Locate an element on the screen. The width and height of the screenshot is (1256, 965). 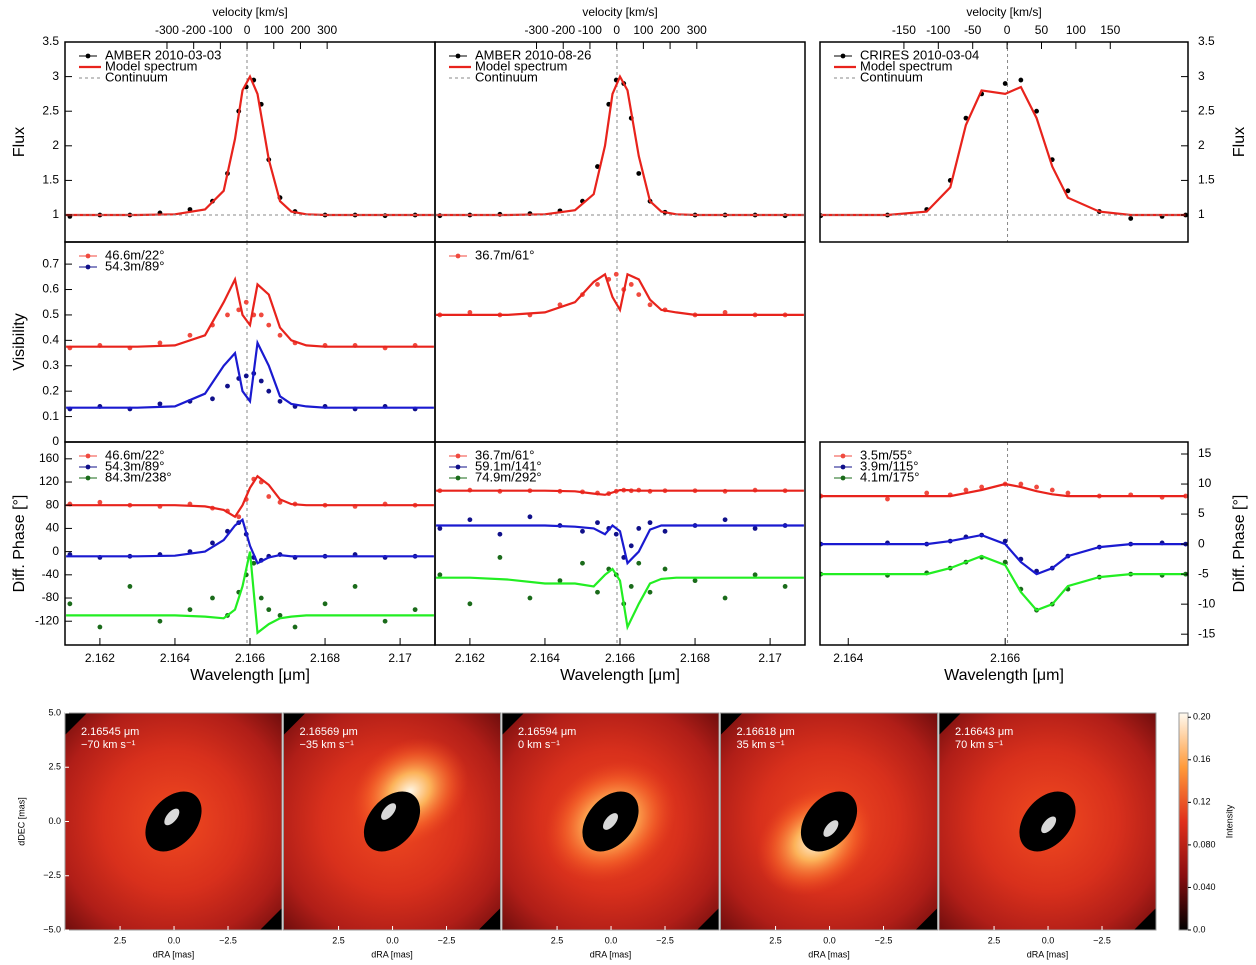
y-axis-label: dDEC [mas] is located at coordinates (21, 821).